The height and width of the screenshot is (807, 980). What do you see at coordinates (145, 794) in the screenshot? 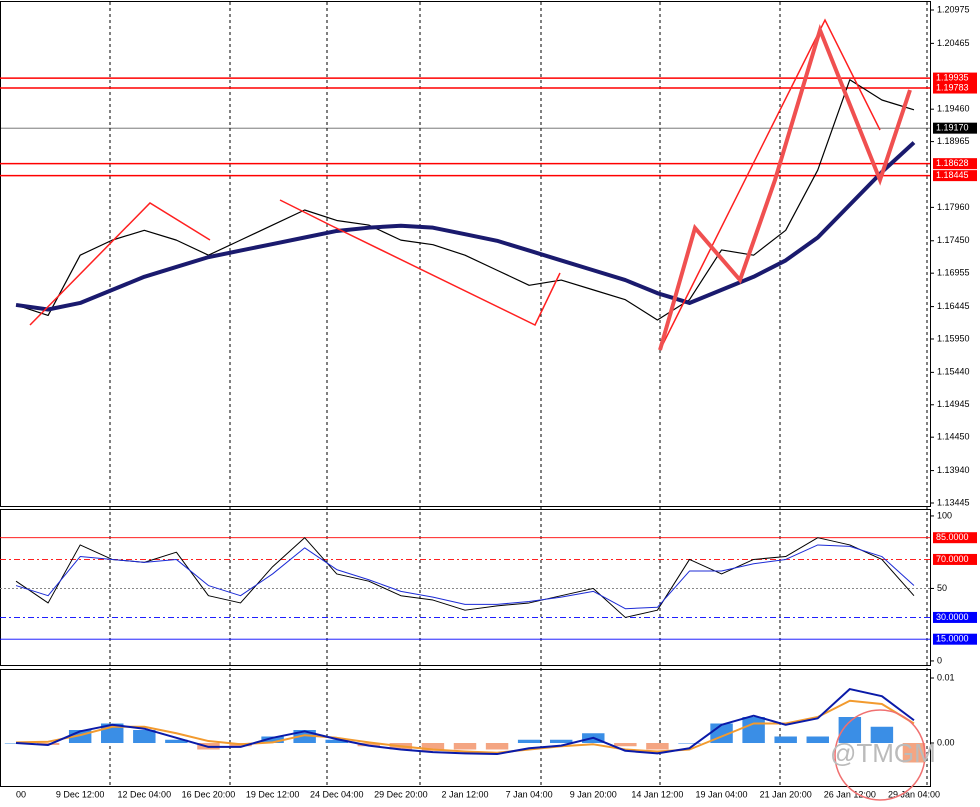
I see `x-tick-label: 12 Dec 04:00` at bounding box center [145, 794].